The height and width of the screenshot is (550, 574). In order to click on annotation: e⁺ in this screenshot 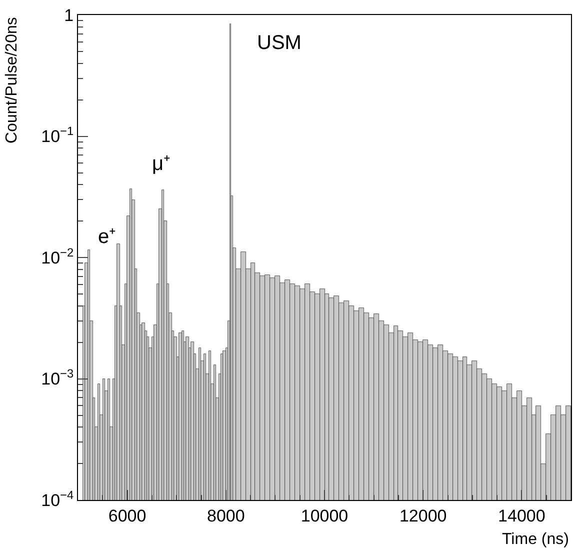, I will do `click(107, 237)`.